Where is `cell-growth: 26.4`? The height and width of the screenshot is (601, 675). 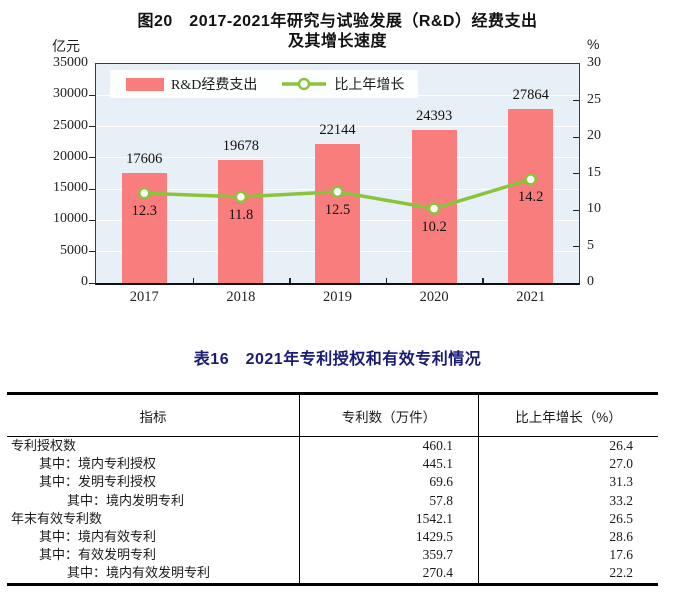
cell-growth: 26.4 is located at coordinates (621, 445).